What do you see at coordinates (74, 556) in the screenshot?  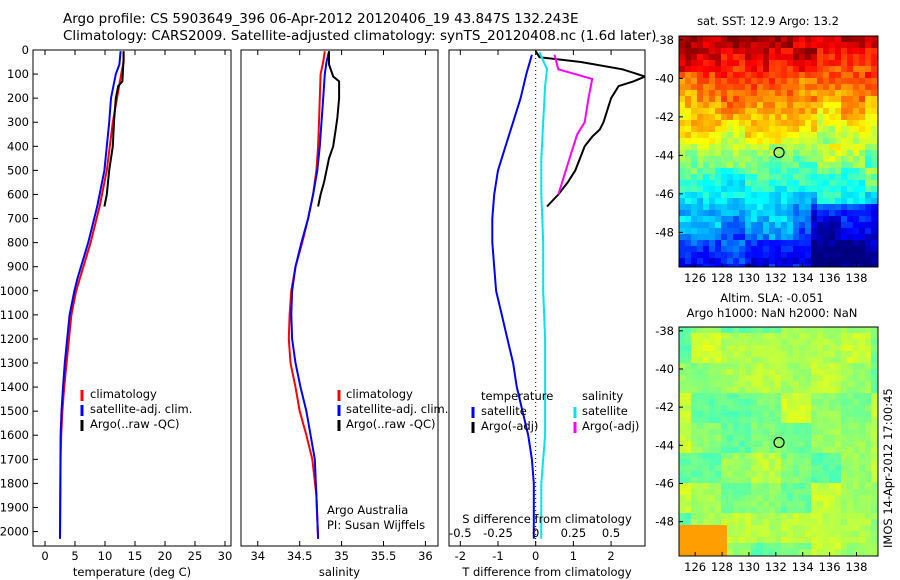 I see `temp-xtick-label: 5` at bounding box center [74, 556].